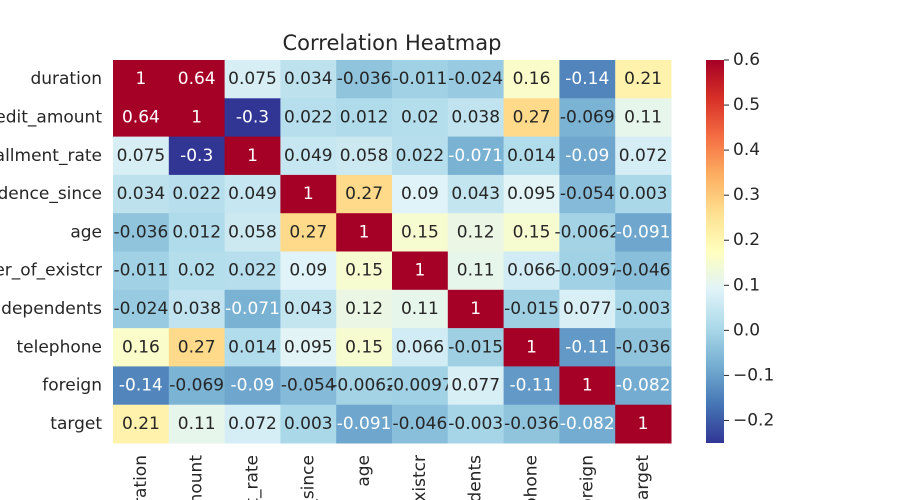 The image size is (900, 500). What do you see at coordinates (420, 477) in the screenshot?
I see `column-label: number_of_existcr` at bounding box center [420, 477].